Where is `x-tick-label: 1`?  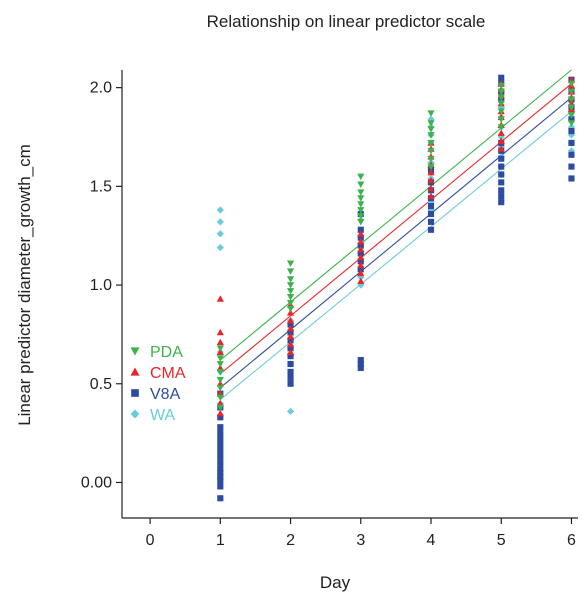
x-tick-label: 1 is located at coordinates (220, 540).